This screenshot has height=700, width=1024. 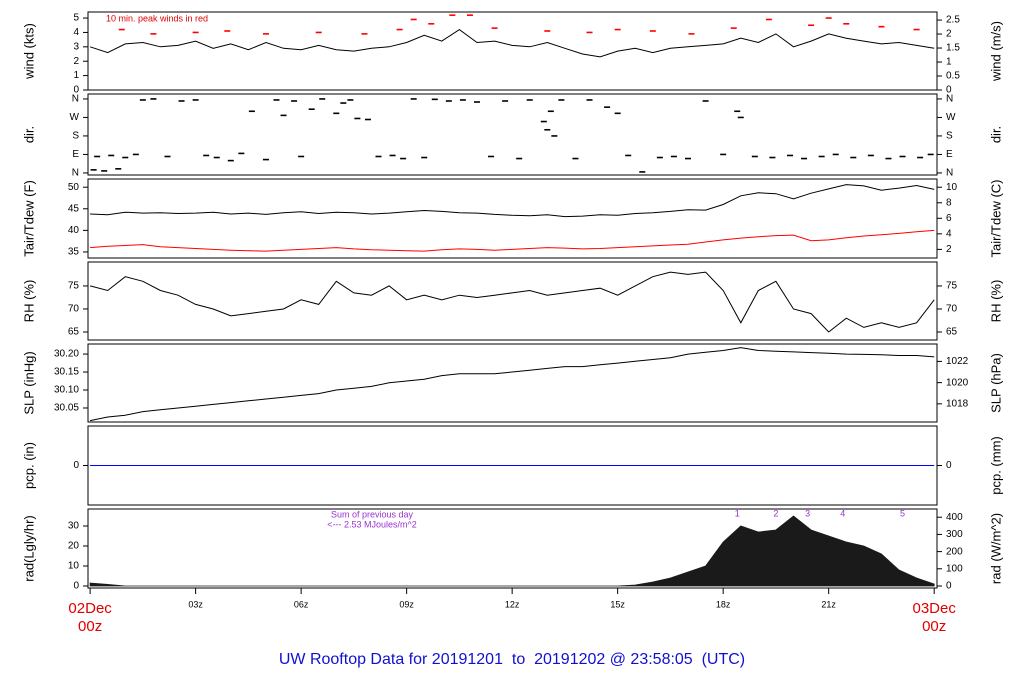 I want to click on y-axis-title: wind (kts), so click(x=28, y=51).